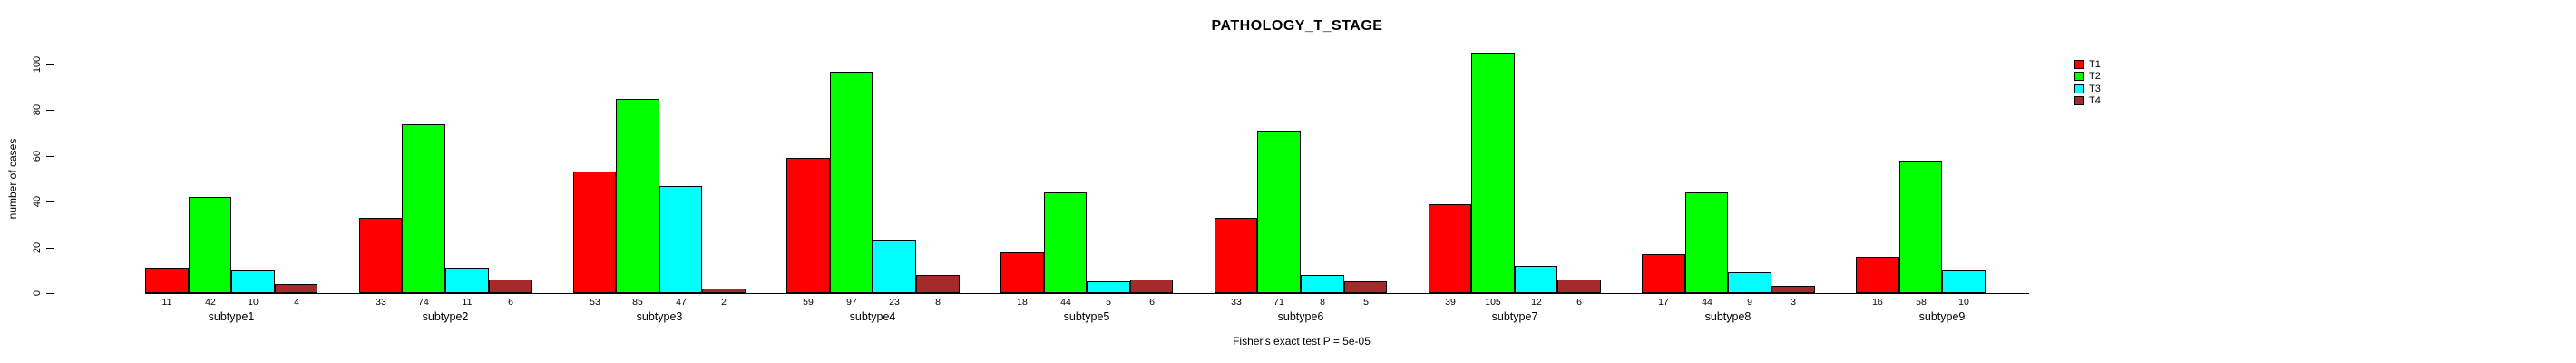 The width and height of the screenshot is (2576, 363). What do you see at coordinates (1022, 302) in the screenshot?
I see `bar-value-label: 18` at bounding box center [1022, 302].